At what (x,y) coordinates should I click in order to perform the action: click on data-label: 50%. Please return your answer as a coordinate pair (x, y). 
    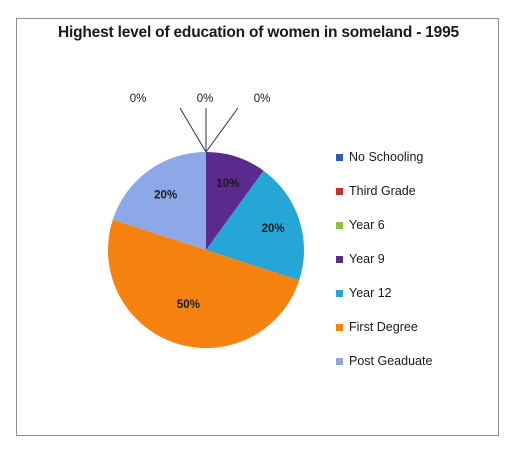
    Looking at the image, I should click on (188, 305).